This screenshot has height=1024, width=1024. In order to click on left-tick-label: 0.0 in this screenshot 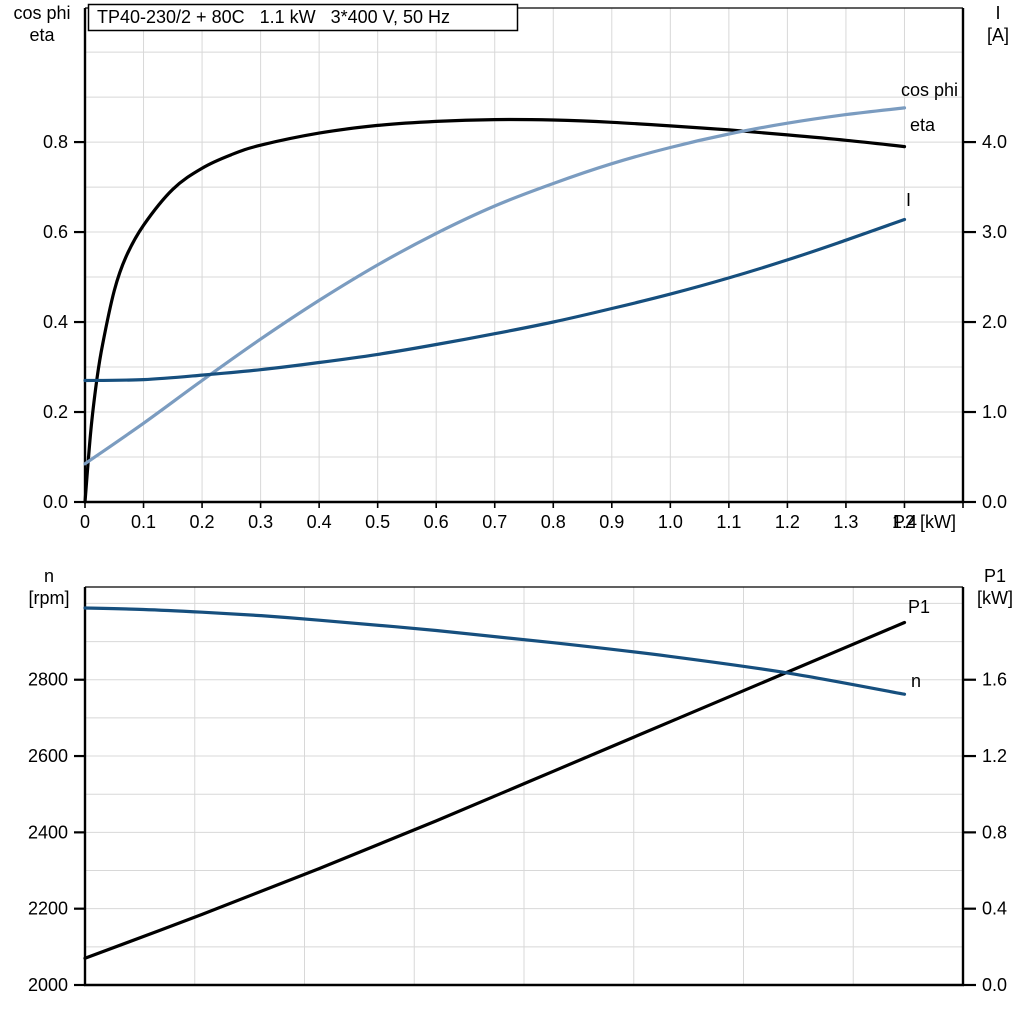, I will do `click(55, 502)`.